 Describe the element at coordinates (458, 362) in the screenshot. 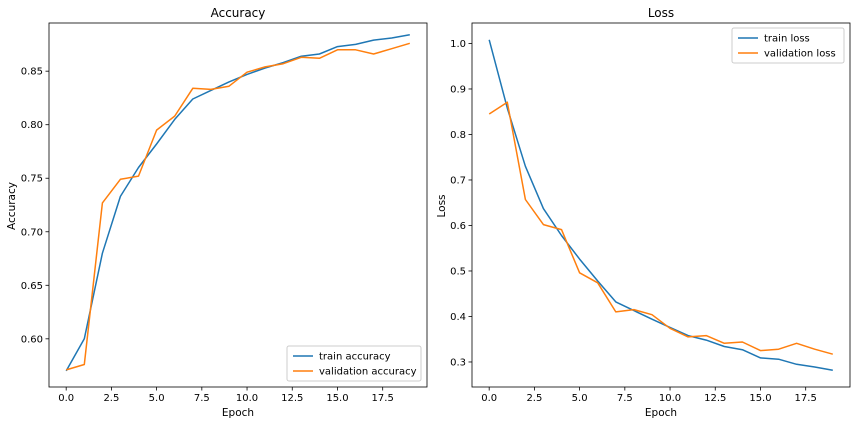

I see `y-tick-label: 0.3` at that location.